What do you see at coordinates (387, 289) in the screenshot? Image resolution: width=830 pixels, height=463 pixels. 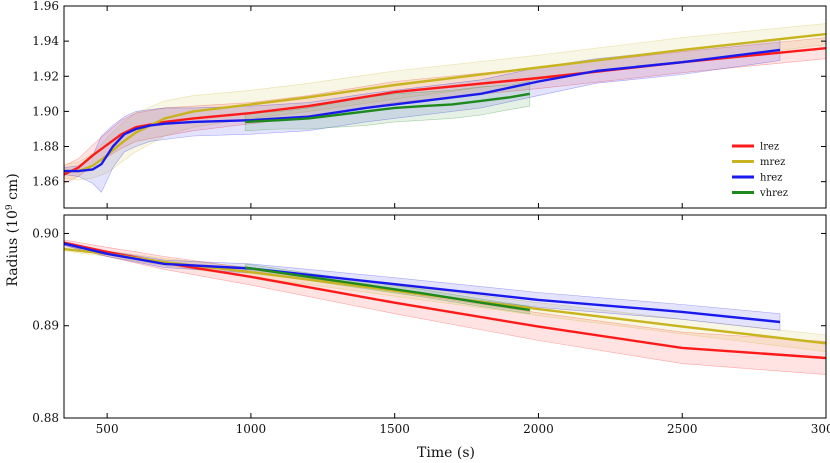 I see `bottom-line-vhrez` at bounding box center [387, 289].